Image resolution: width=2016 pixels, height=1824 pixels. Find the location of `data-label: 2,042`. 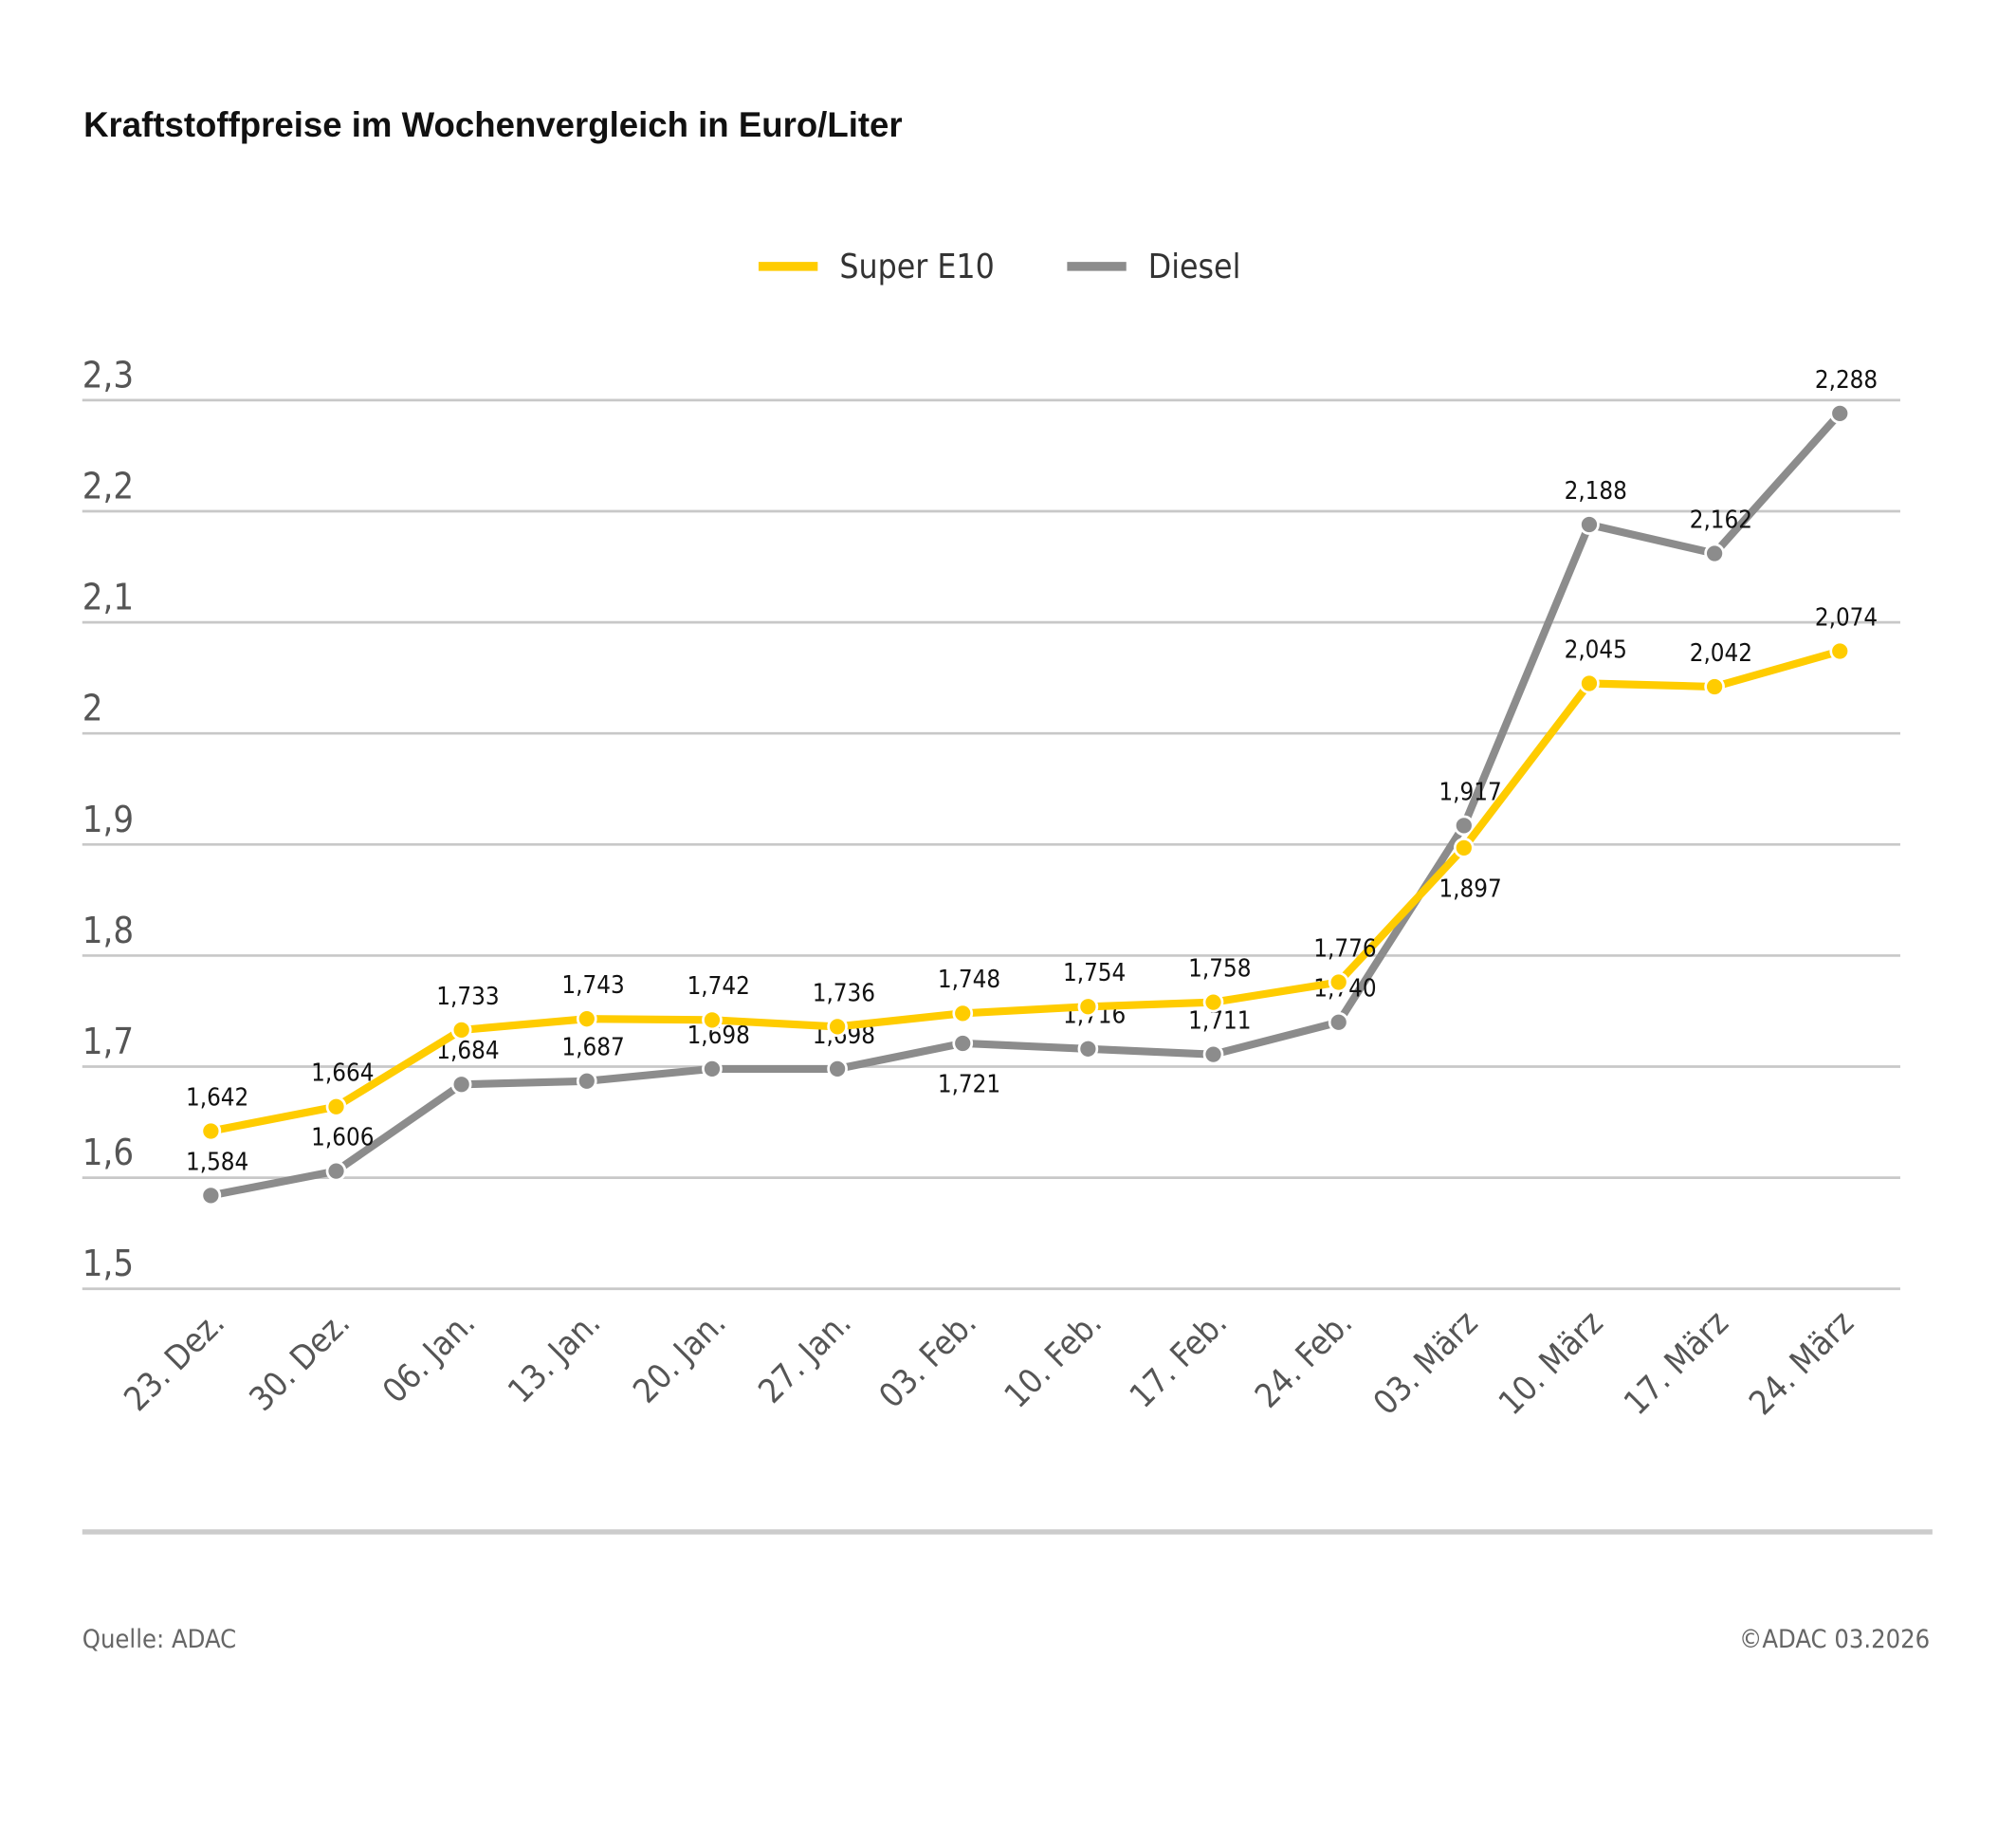

data-label: 2,042 is located at coordinates (1721, 653).